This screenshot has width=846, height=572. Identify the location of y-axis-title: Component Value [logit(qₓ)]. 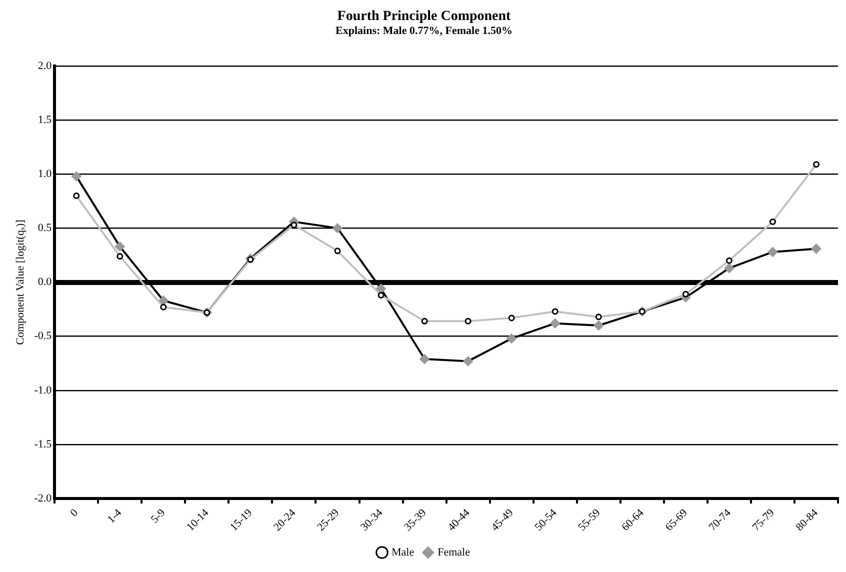
(20, 282).